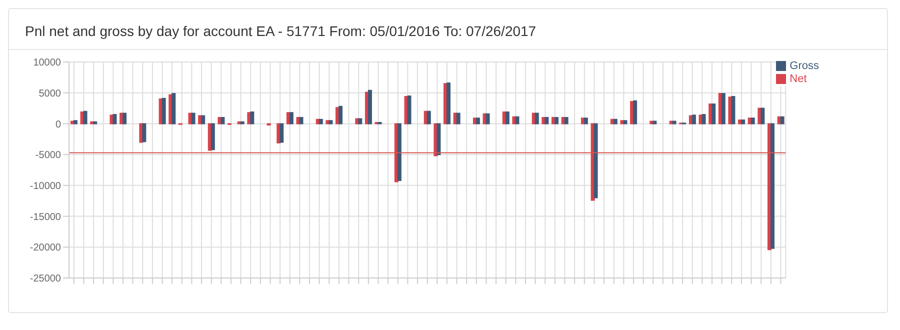  Describe the element at coordinates (48, 156) in the screenshot. I see `y-tick-label: -5000` at that location.